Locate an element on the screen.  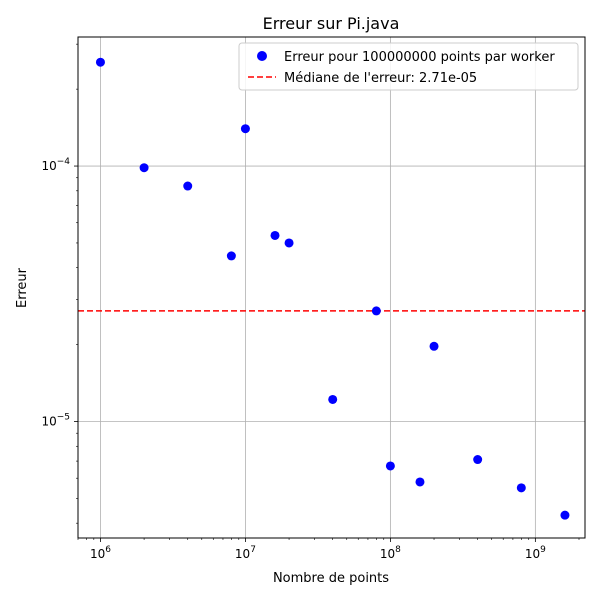
legend-box is located at coordinates (408, 66).